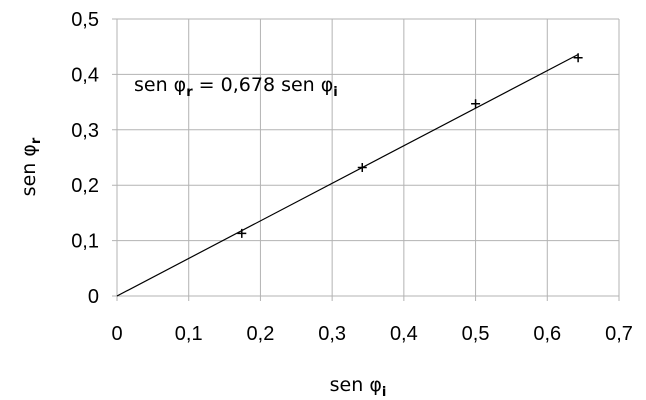 The height and width of the screenshot is (400, 646). I want to click on equation-part-0: sen φ, so click(160, 85).